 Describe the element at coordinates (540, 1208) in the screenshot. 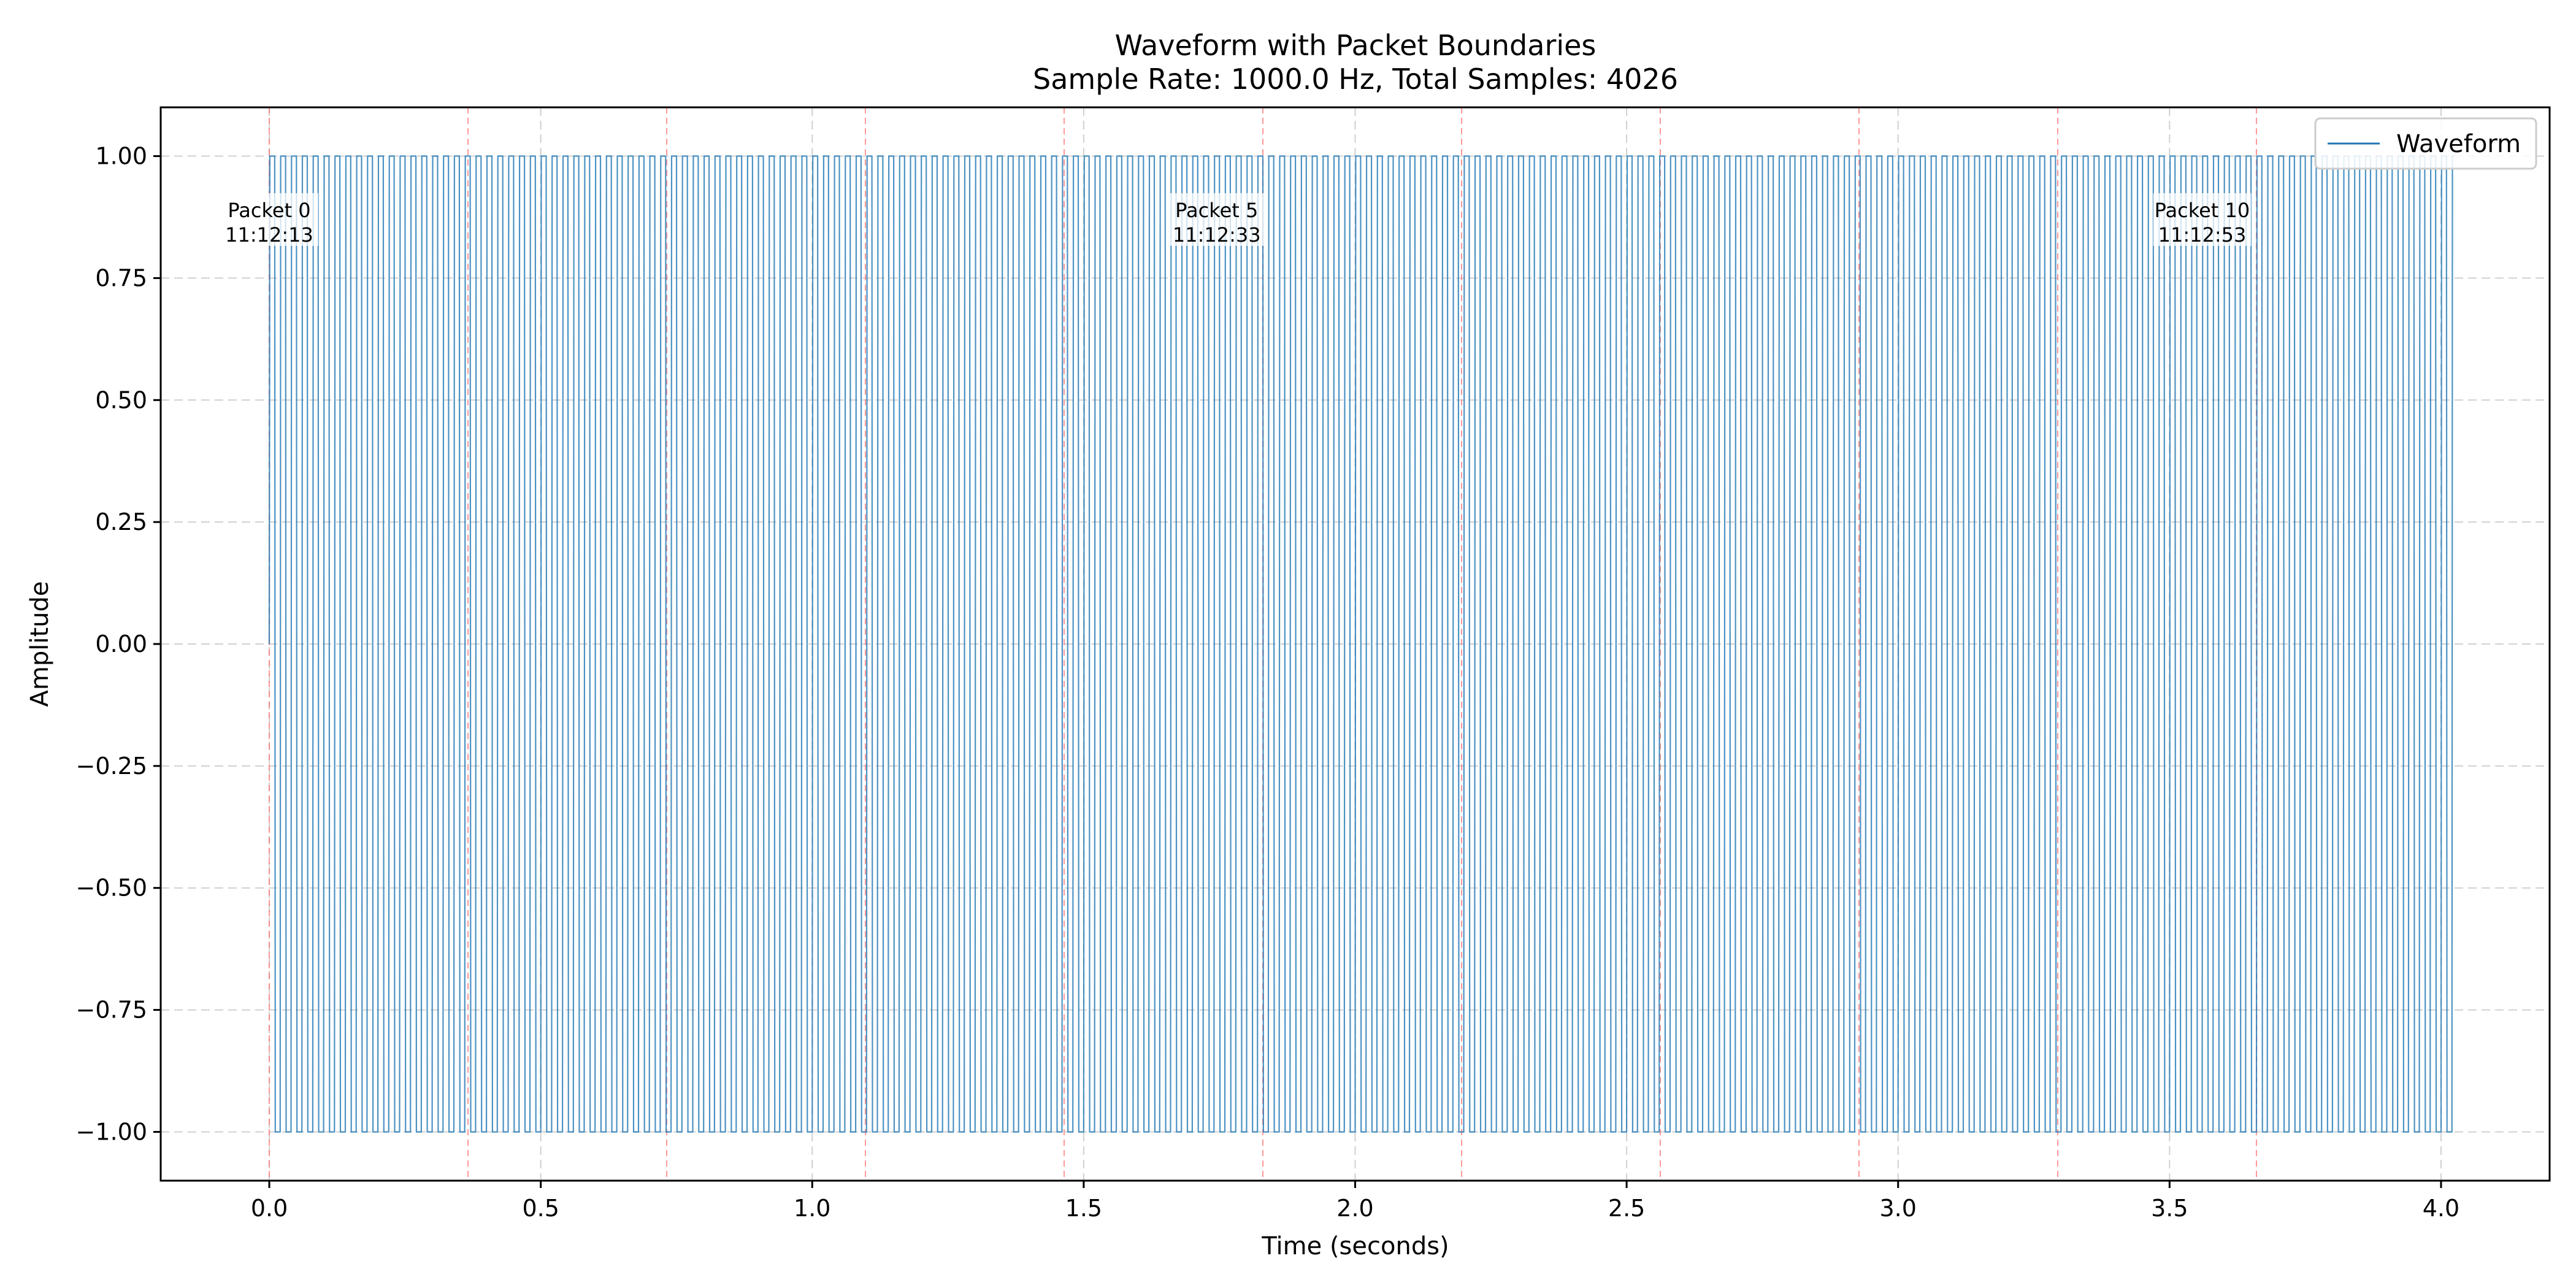

I see `x-tick-label: 0.5` at that location.